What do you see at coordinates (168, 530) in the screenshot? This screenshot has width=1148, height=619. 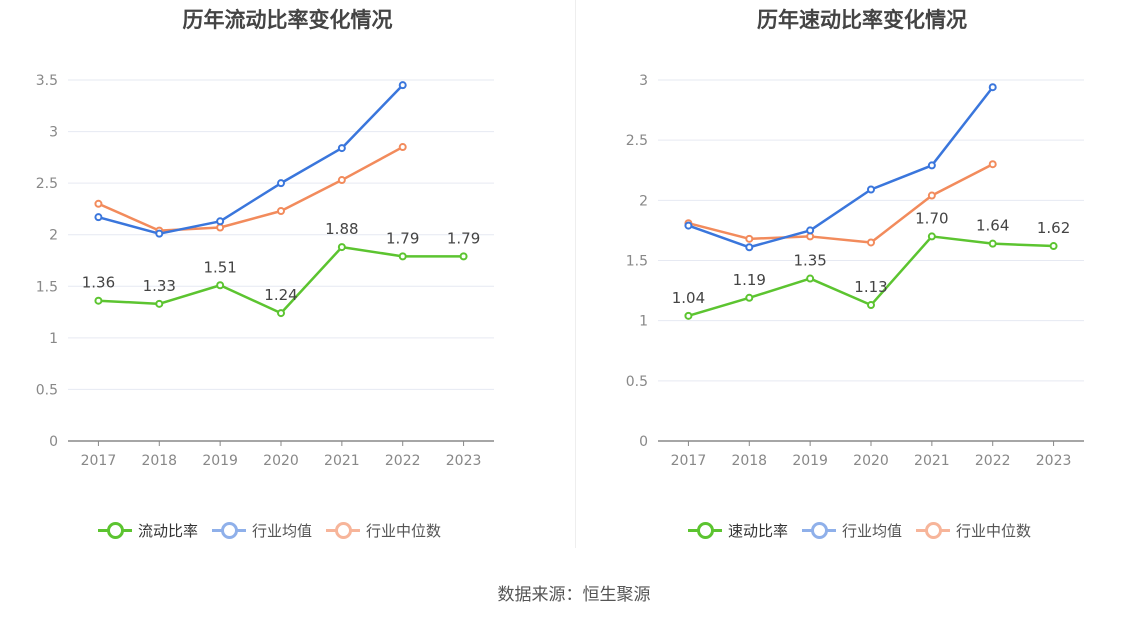 I see `legend-label: 流动比率` at bounding box center [168, 530].